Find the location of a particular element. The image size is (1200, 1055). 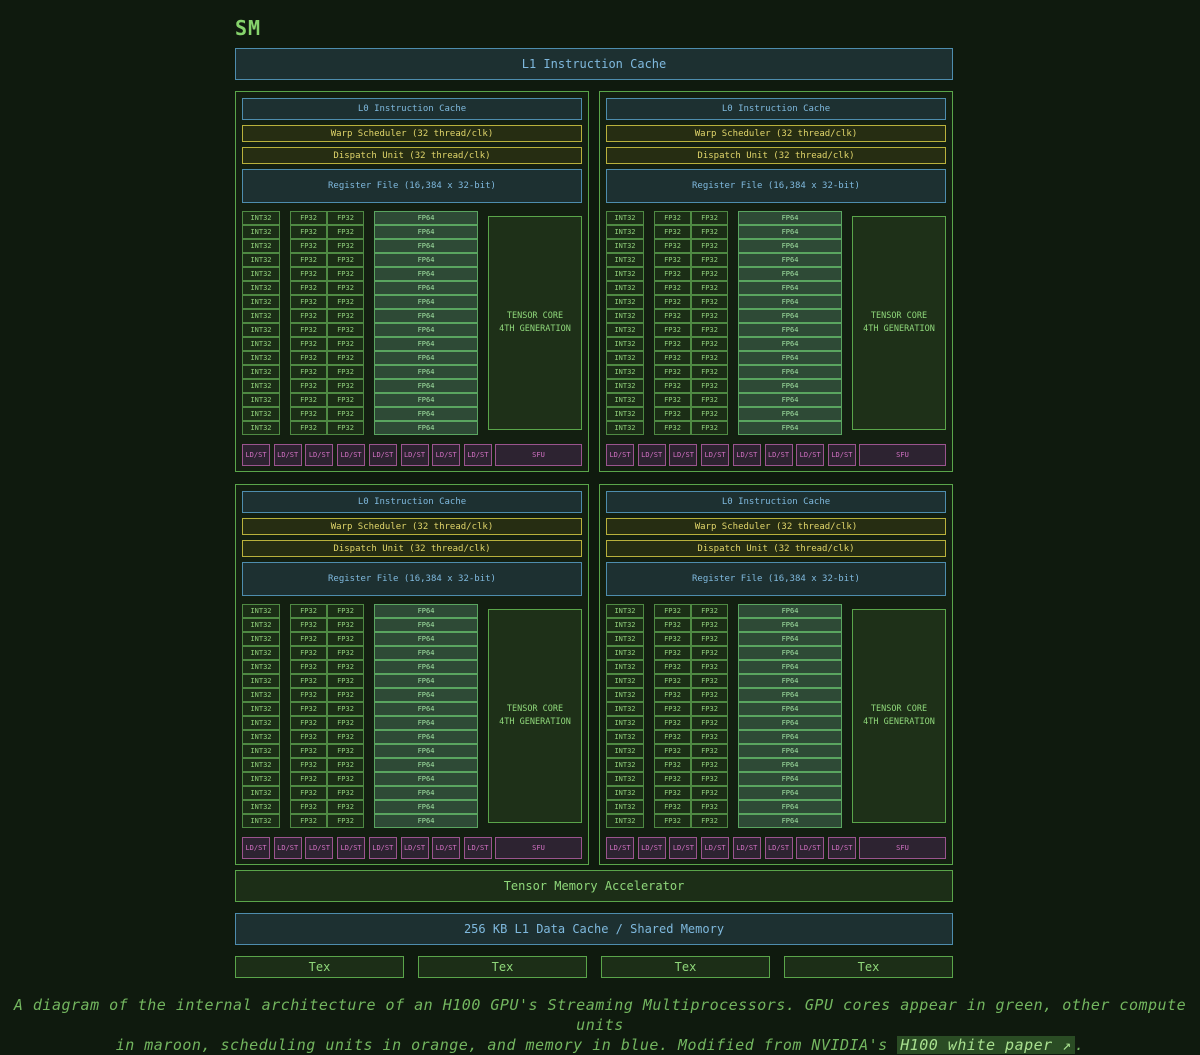

tensor-core-label: TENSOR CORE is located at coordinates (535, 709).